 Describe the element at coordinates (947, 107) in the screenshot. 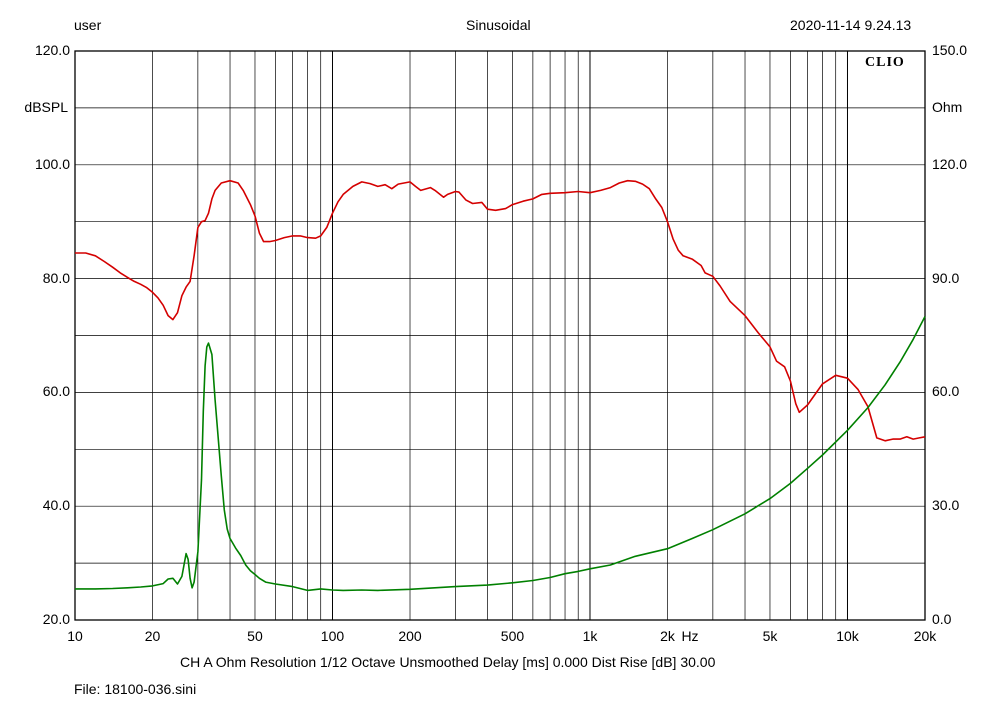

I see `y-right-unit: Ohm` at that location.